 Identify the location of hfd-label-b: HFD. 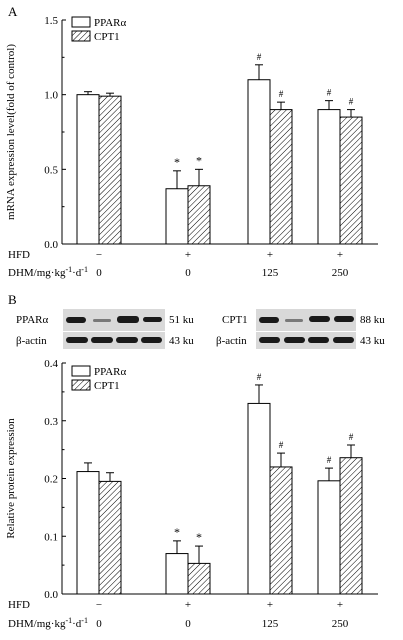
(19, 605).